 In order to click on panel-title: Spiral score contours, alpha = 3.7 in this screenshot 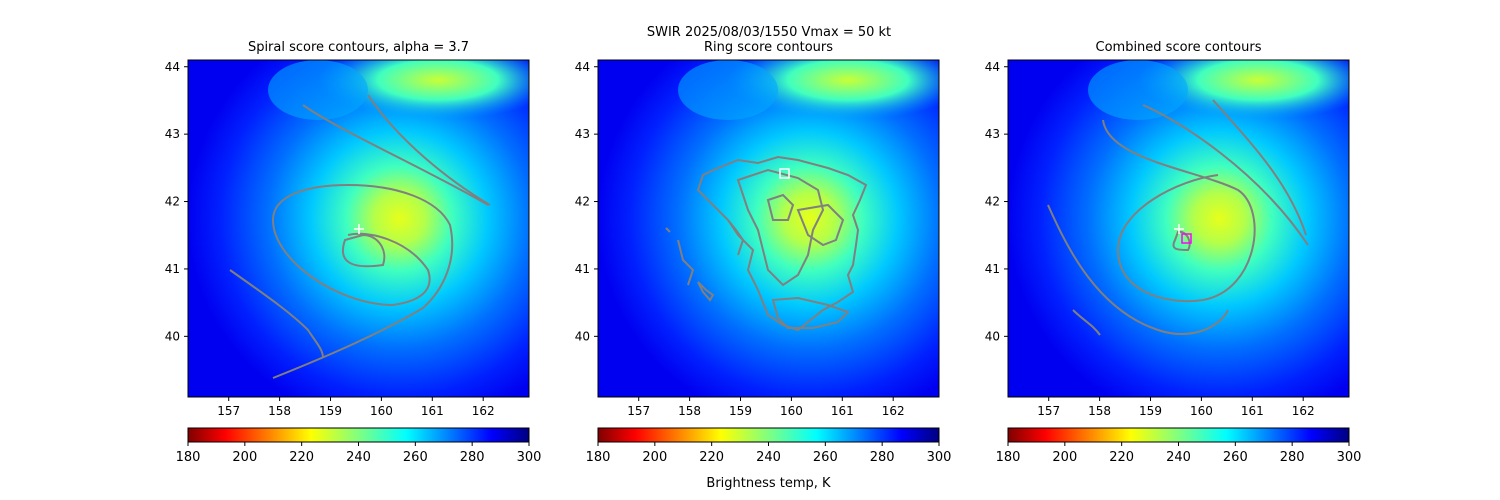, I will do `click(358, 47)`.